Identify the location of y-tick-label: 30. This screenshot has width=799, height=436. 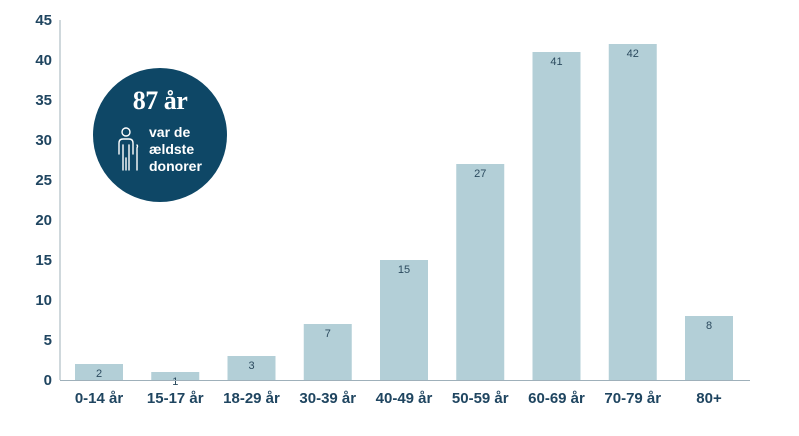
(43, 140).